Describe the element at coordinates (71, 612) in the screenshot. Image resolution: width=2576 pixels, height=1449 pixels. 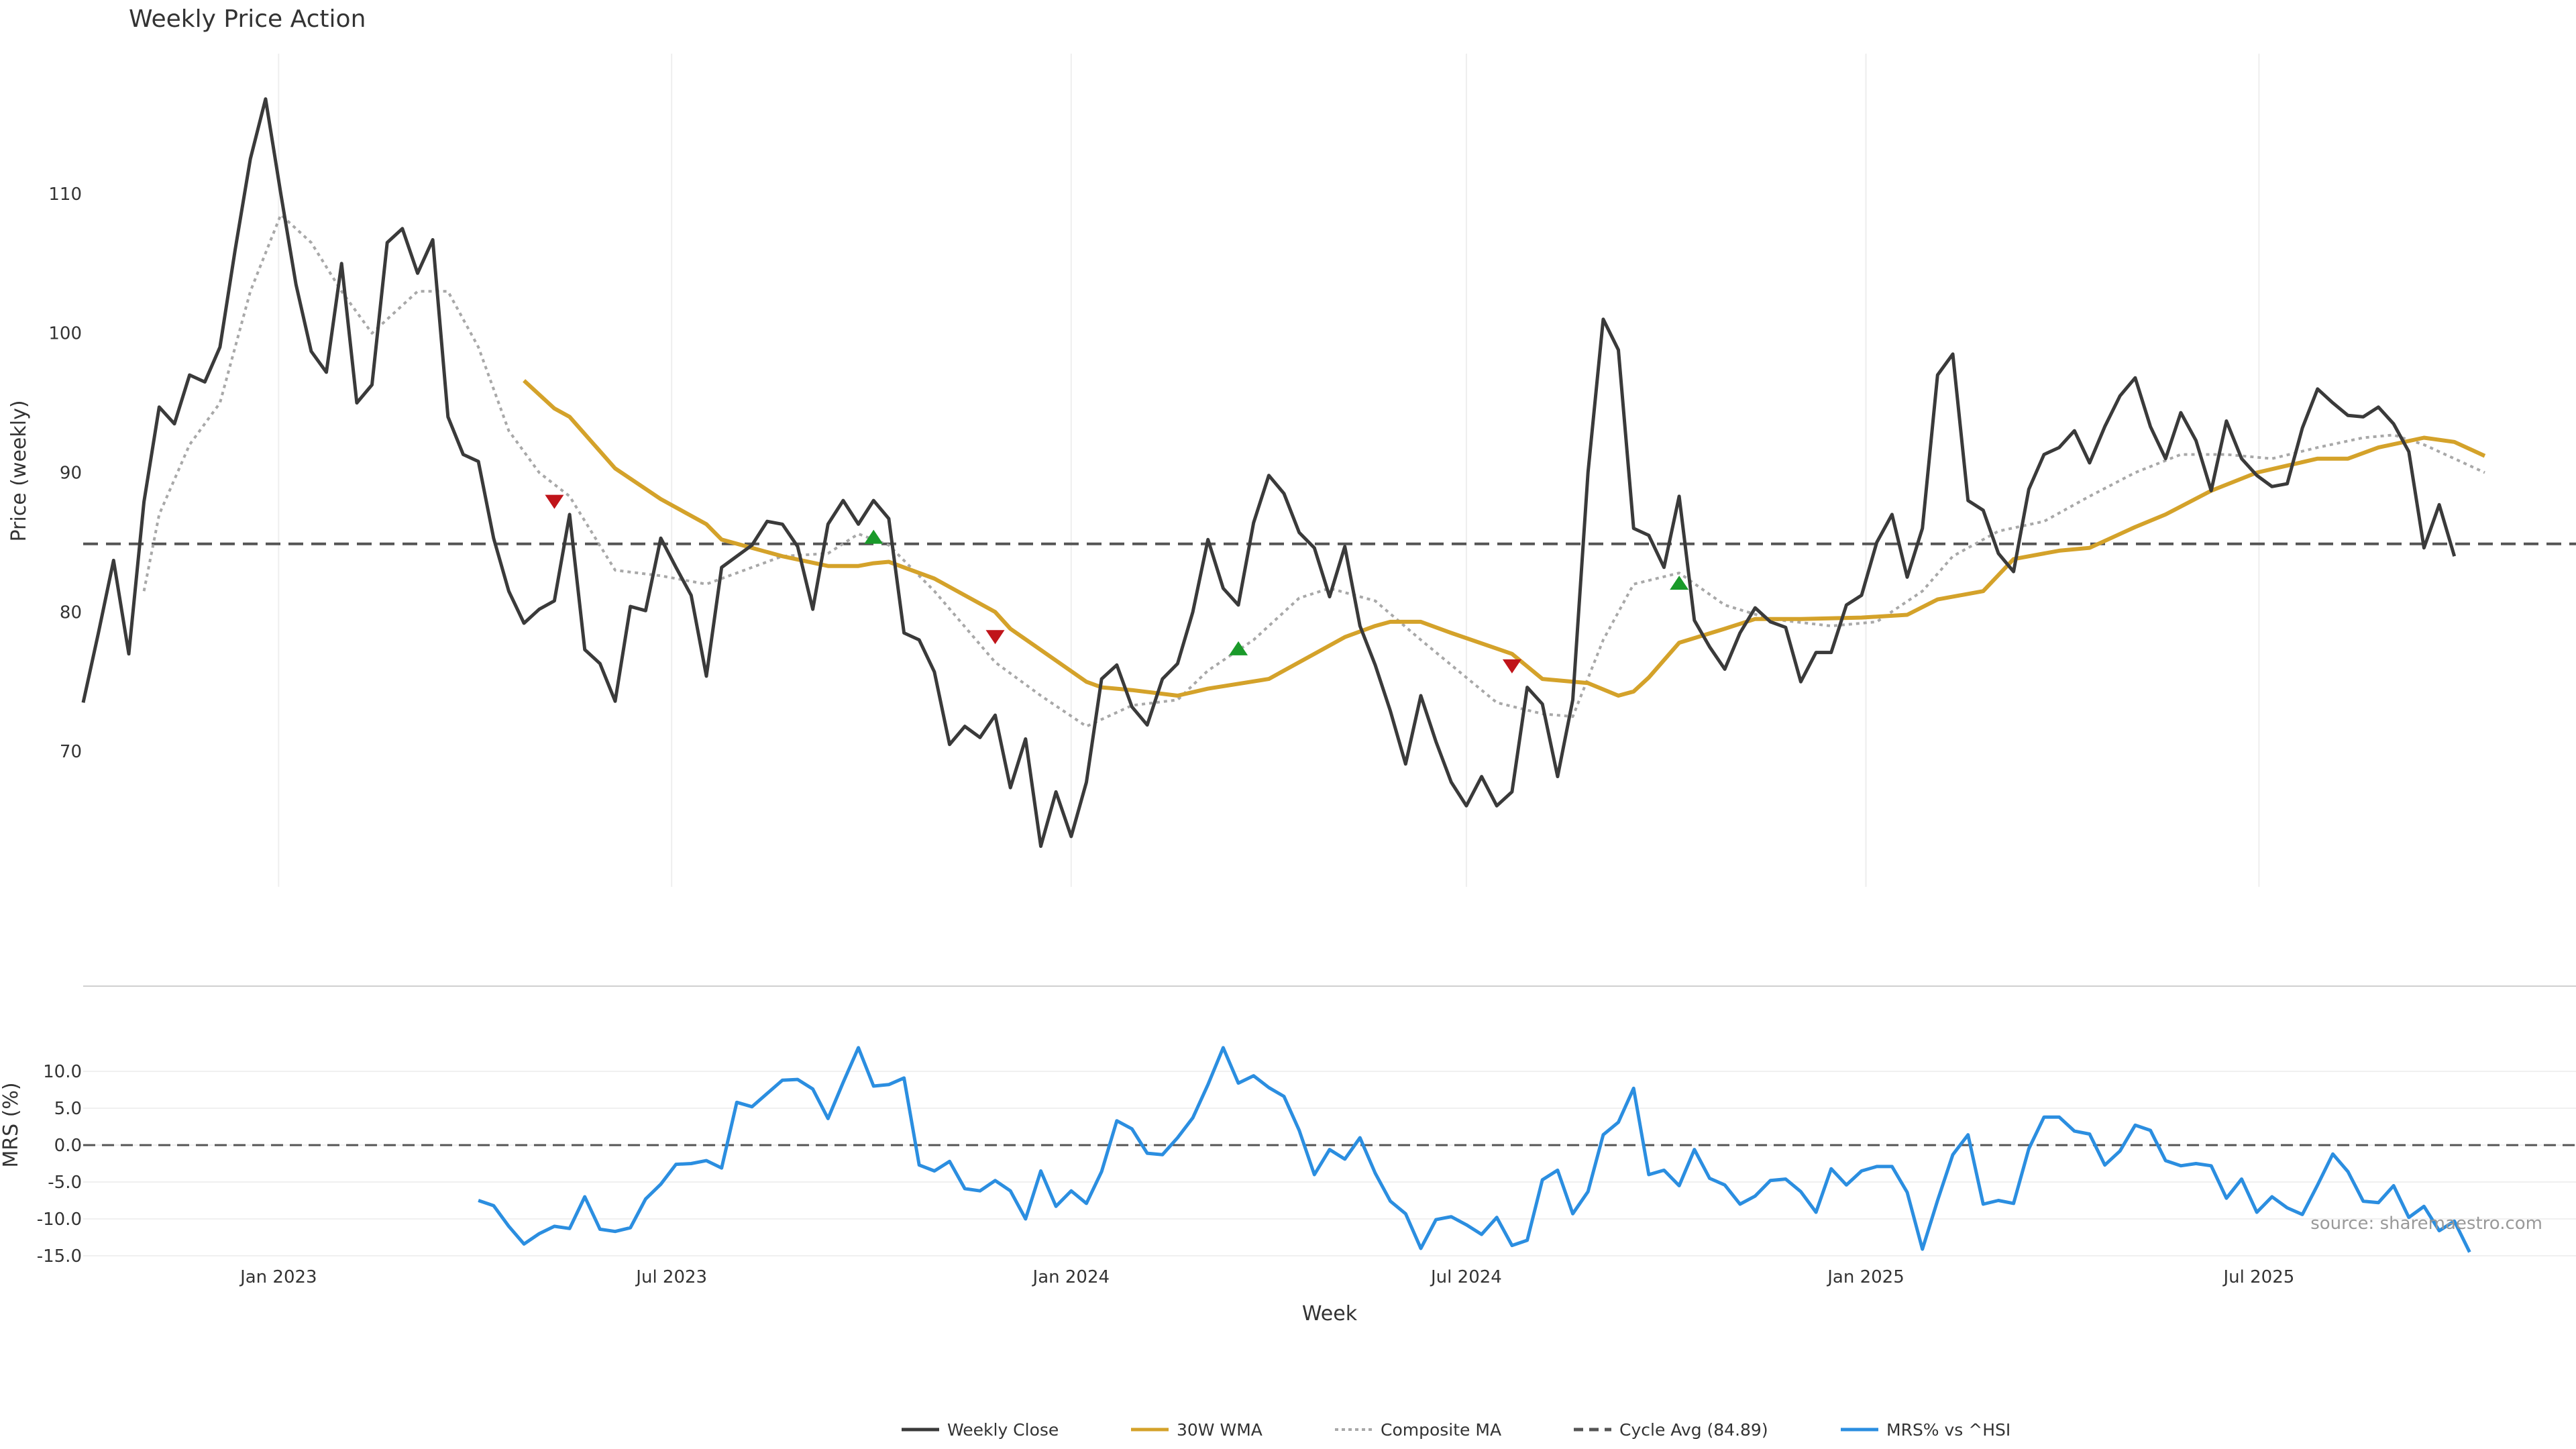
I see `price-y-tick-label: 80` at that location.